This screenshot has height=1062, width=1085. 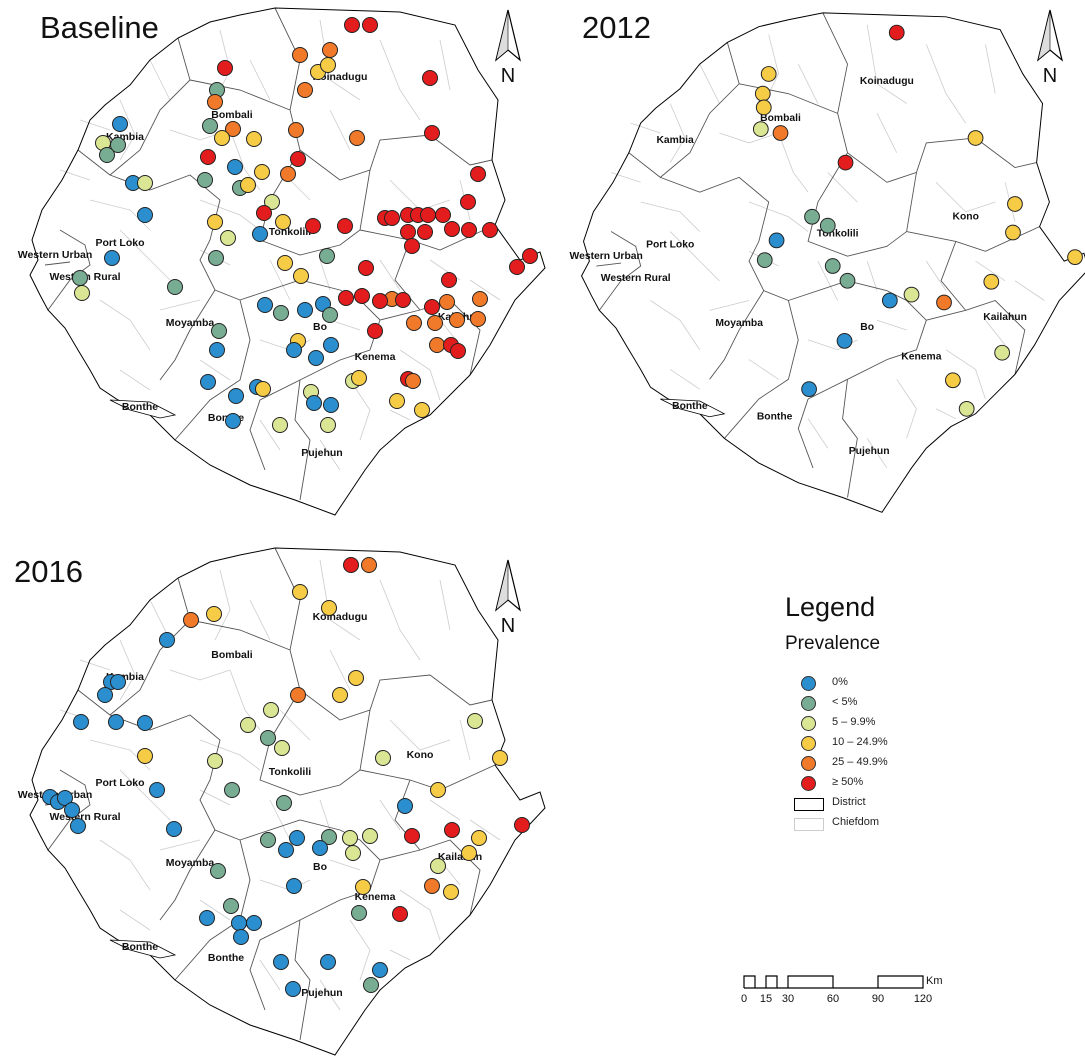 What do you see at coordinates (739, 323) in the screenshot?
I see `district-label: Moyamba` at bounding box center [739, 323].